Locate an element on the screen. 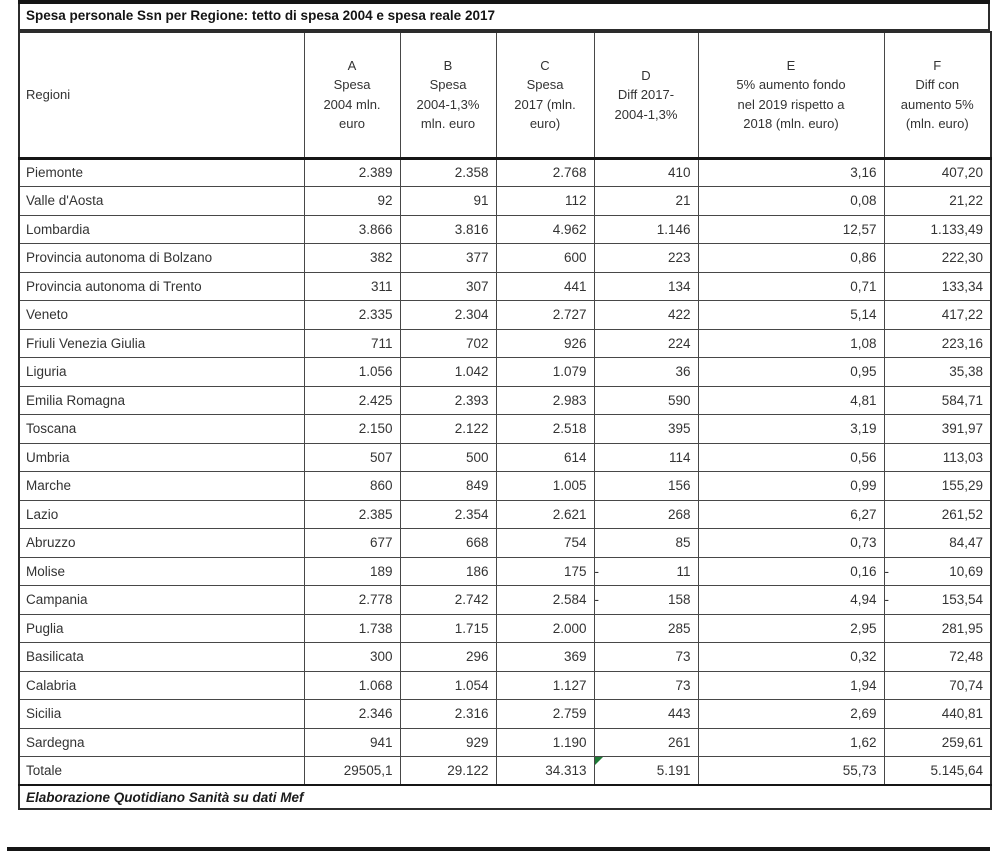 The image size is (1006, 861). value-cell-e: 0,99 is located at coordinates (791, 486).